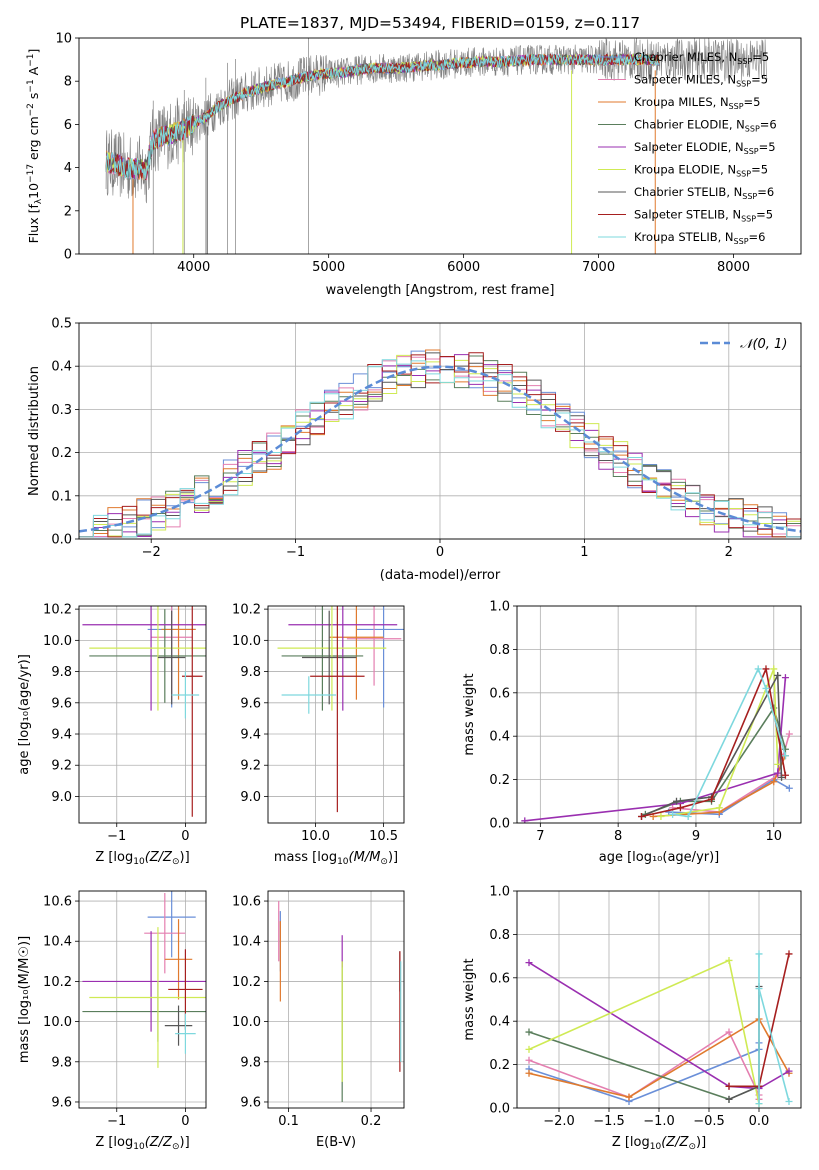  What do you see at coordinates (789, 788) in the screenshot?
I see `weight-marker-chabrier_miles` at bounding box center [789, 788].